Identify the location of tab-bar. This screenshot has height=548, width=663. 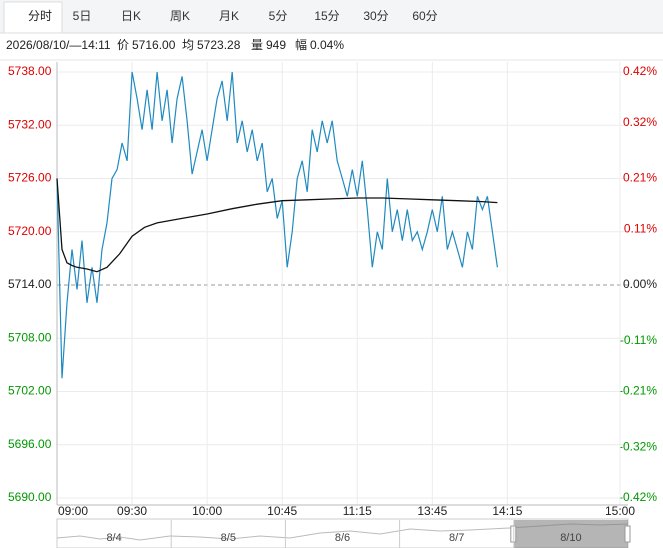
(331, 16).